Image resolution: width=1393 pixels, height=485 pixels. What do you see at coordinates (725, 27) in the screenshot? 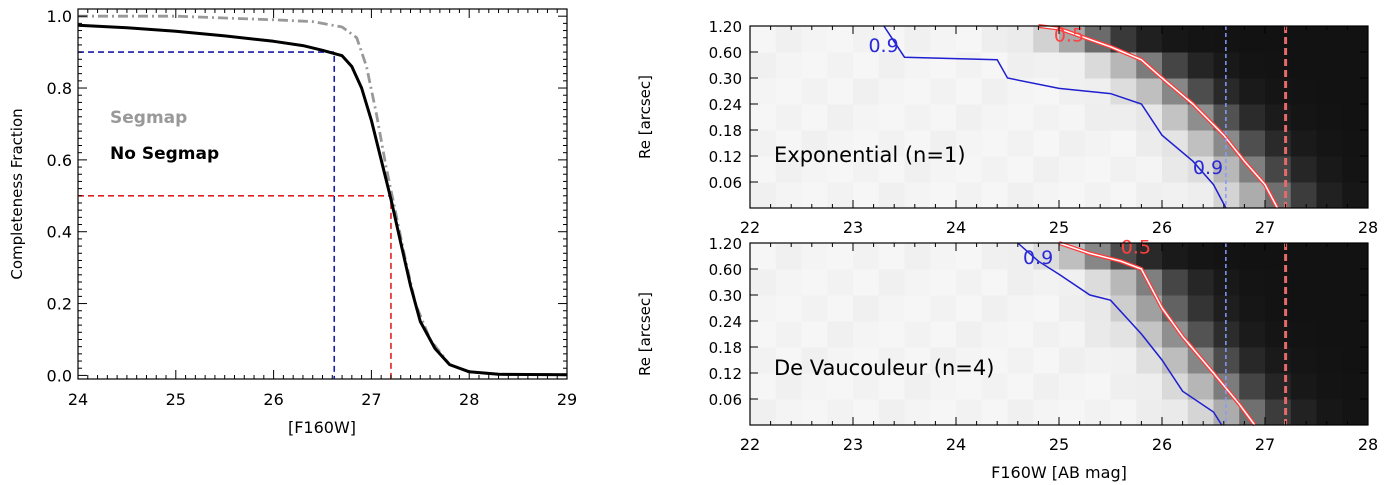
I see `y-tick-label: 1.20` at bounding box center [725, 27].